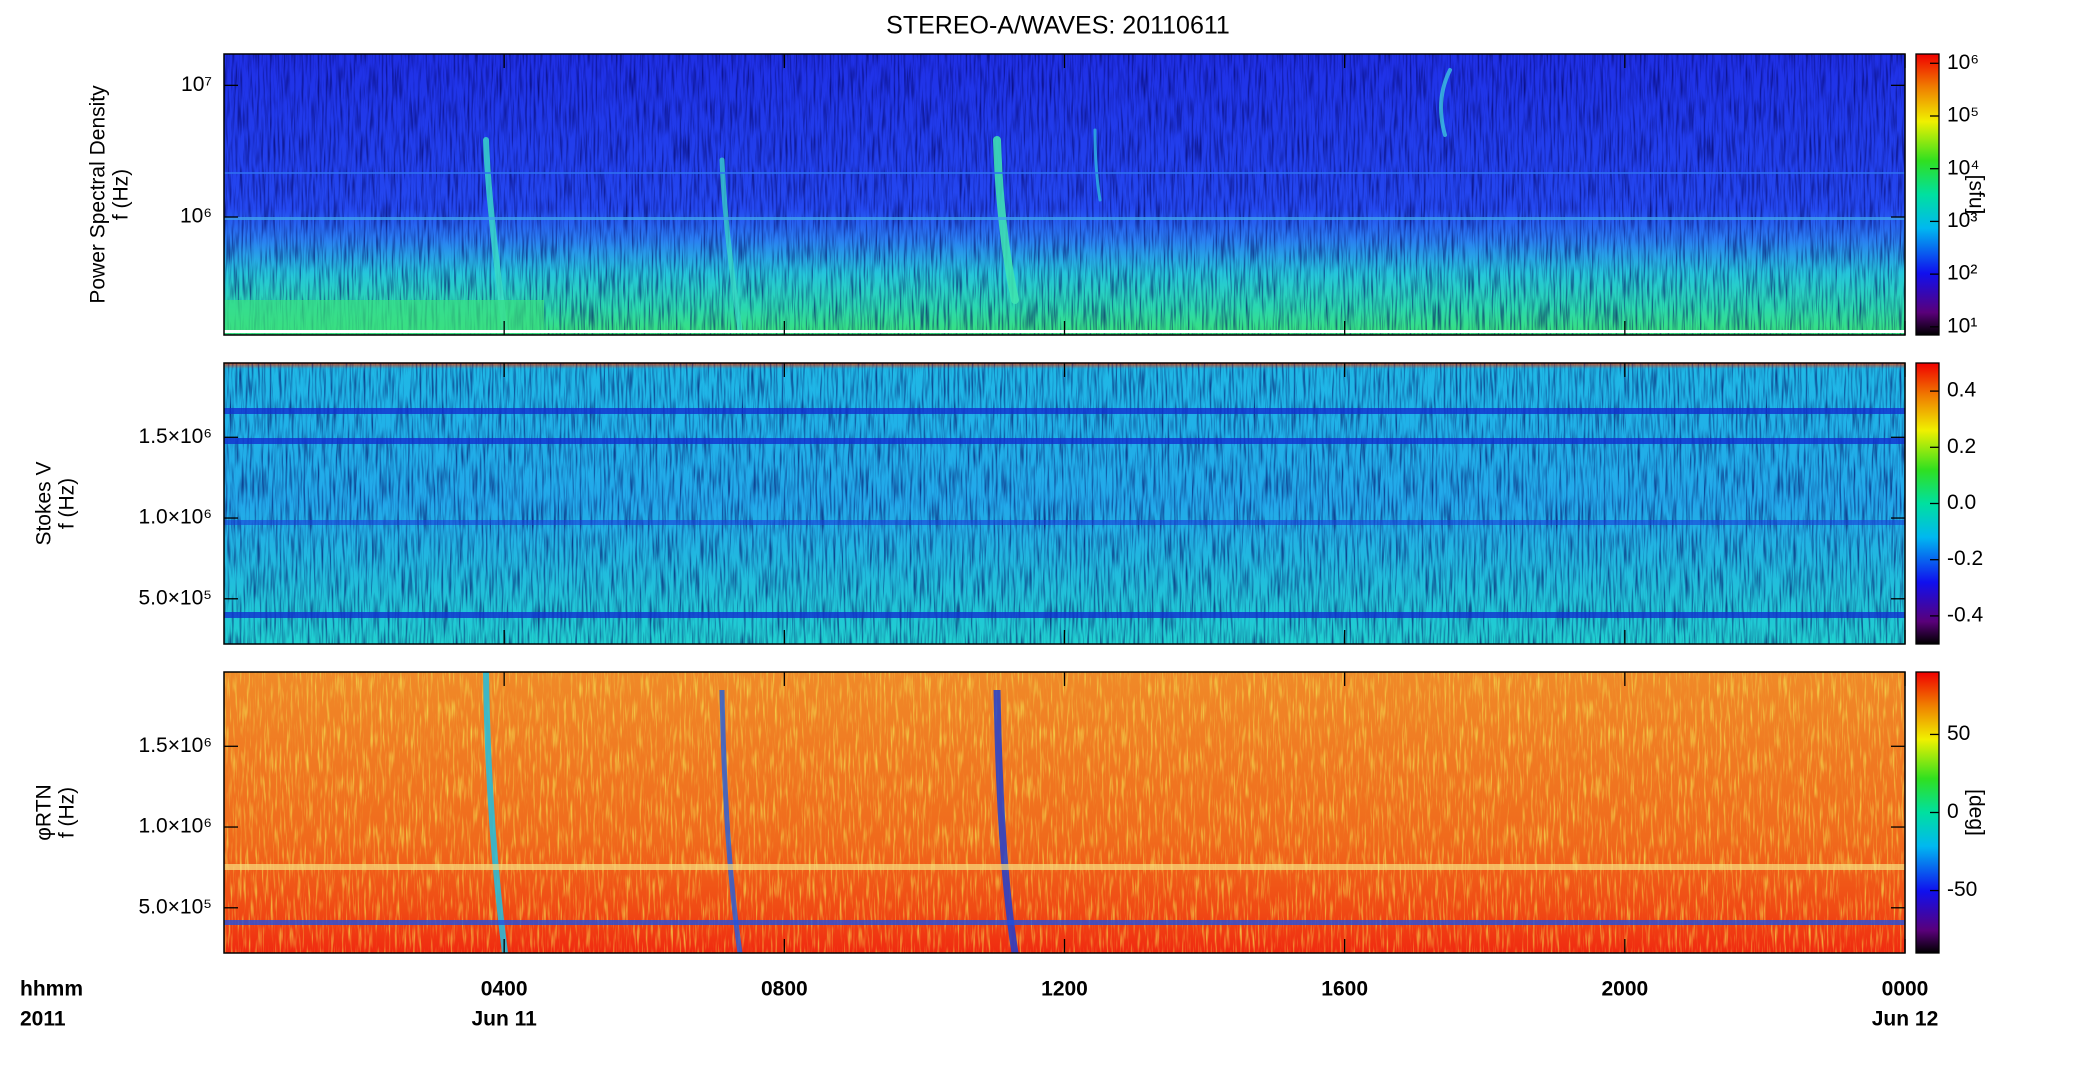 This screenshot has height=1080, width=2096. What do you see at coordinates (1963, 167) in the screenshot?
I see `colorbar-tick-label: 10⁴` at bounding box center [1963, 167].